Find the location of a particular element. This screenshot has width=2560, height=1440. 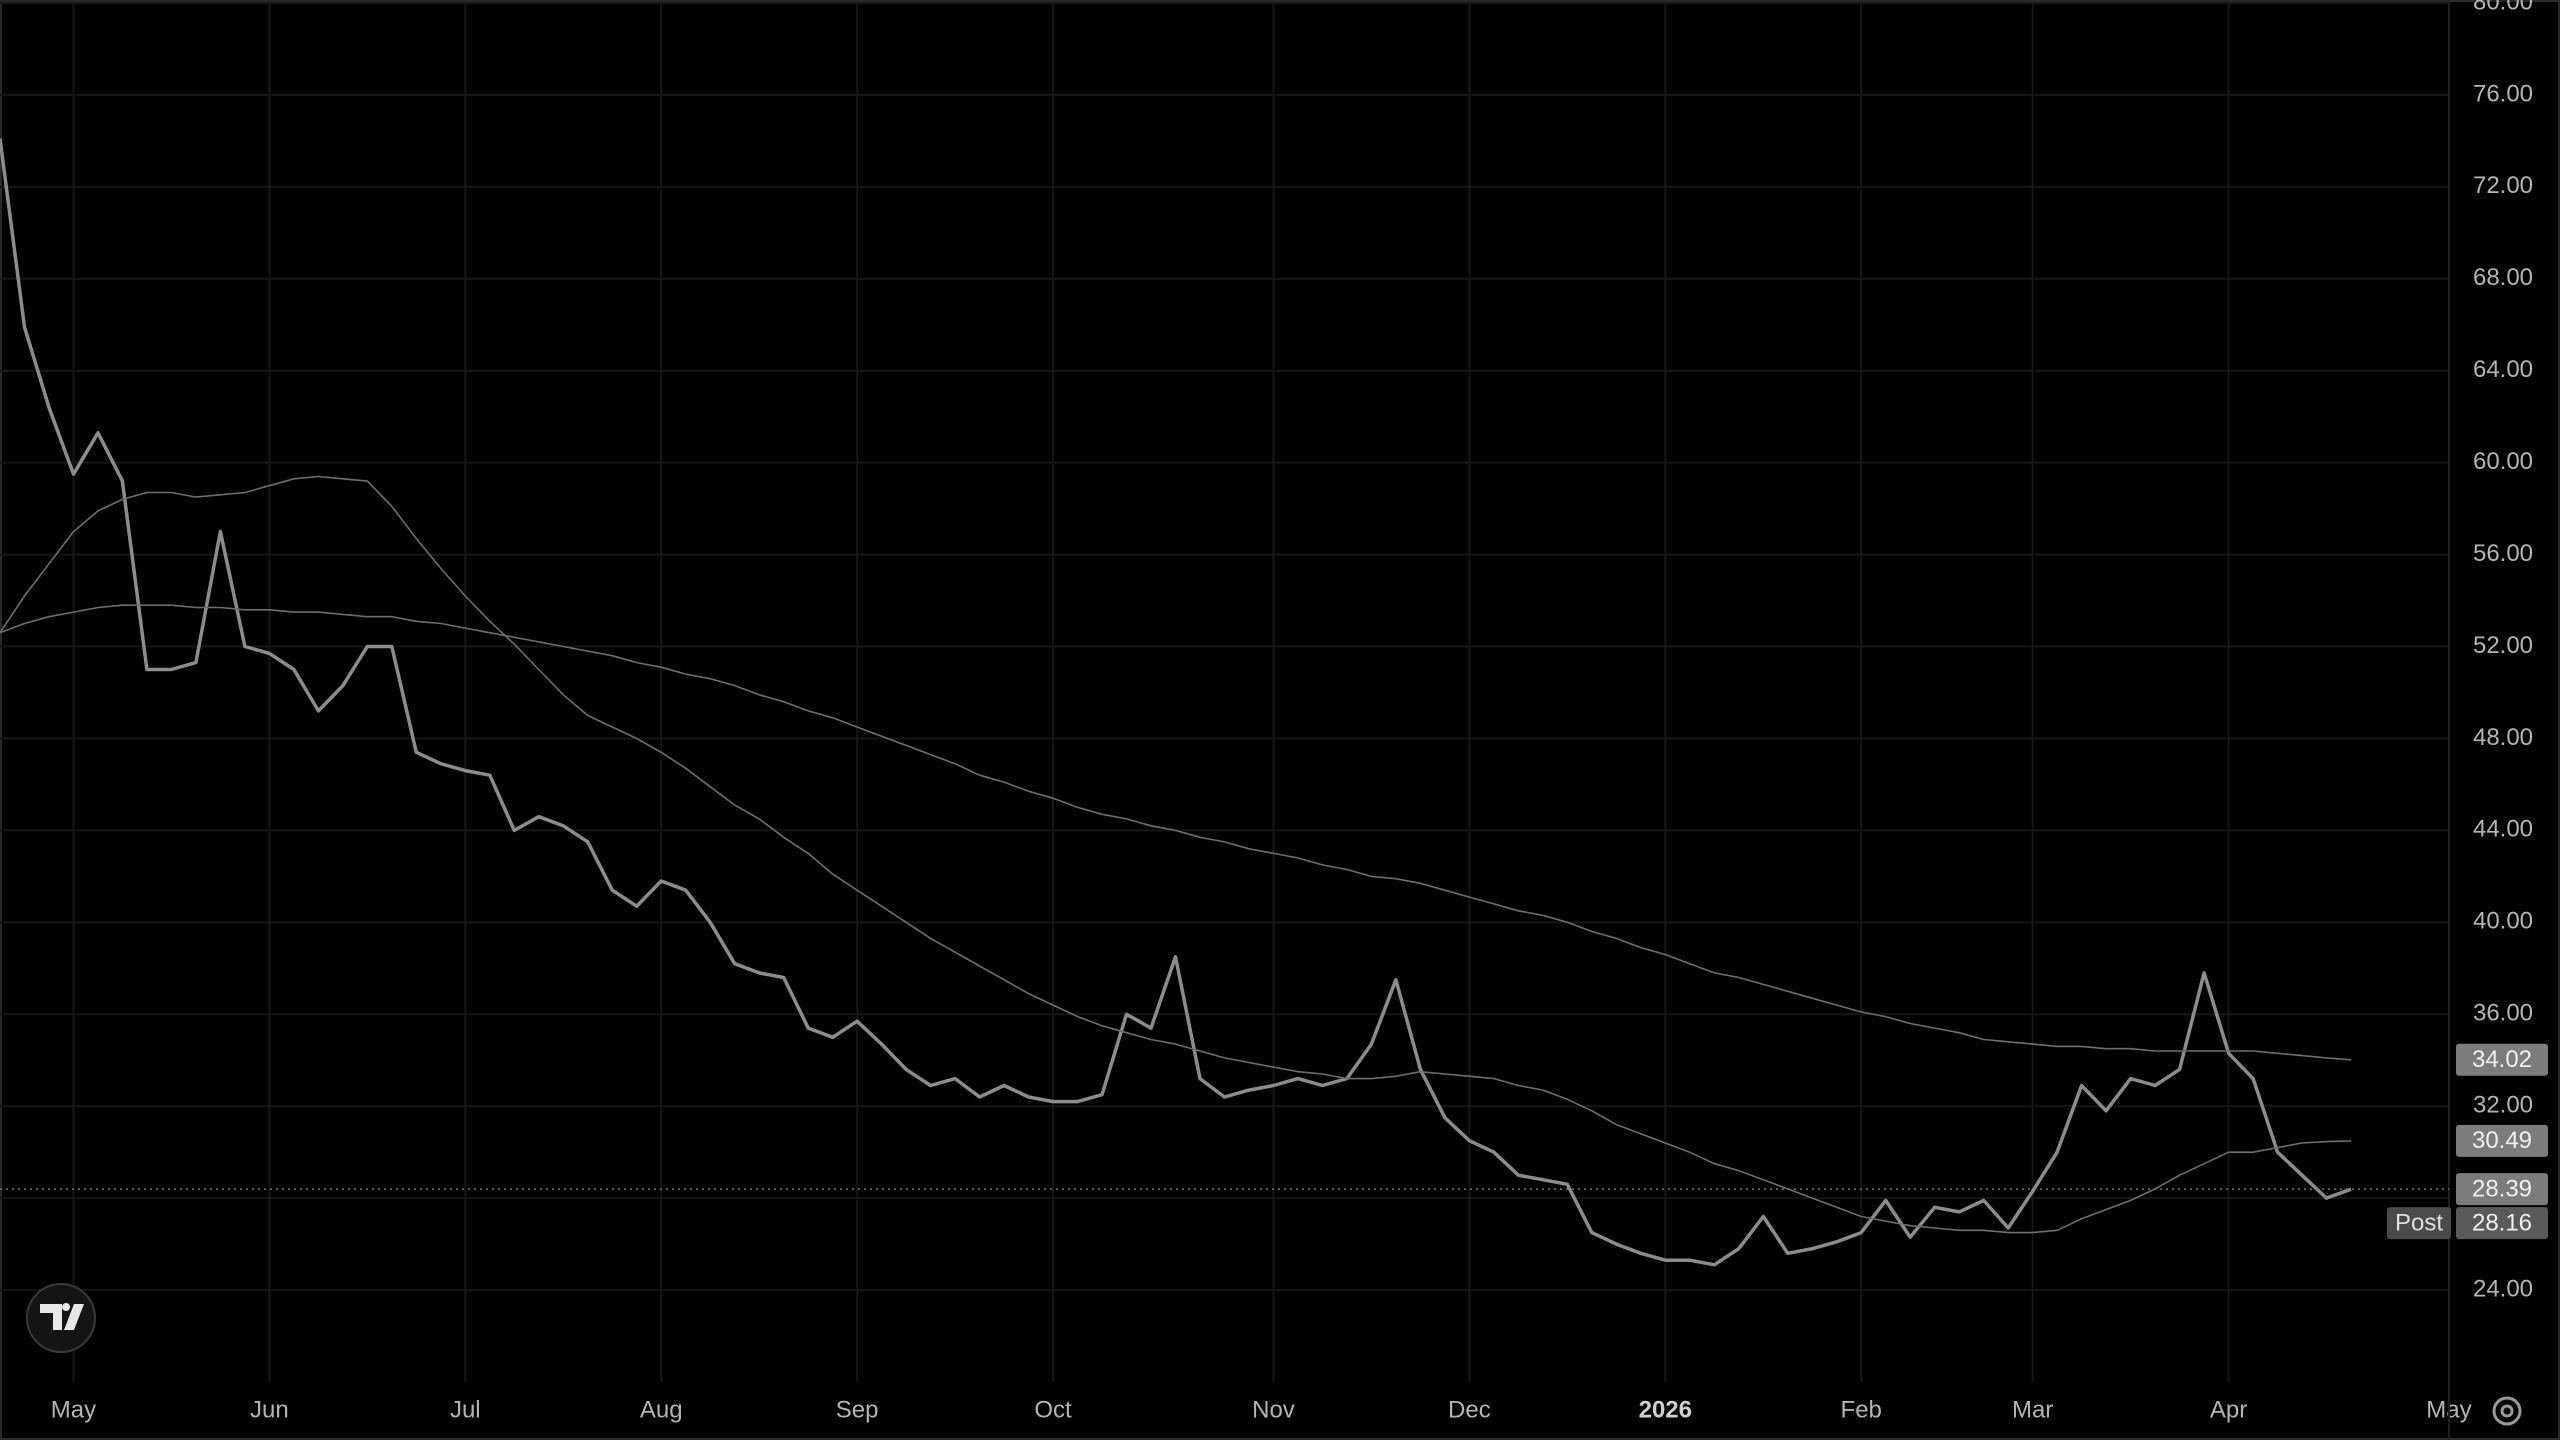

x-tick-label: Jul is located at coordinates (465, 1409).